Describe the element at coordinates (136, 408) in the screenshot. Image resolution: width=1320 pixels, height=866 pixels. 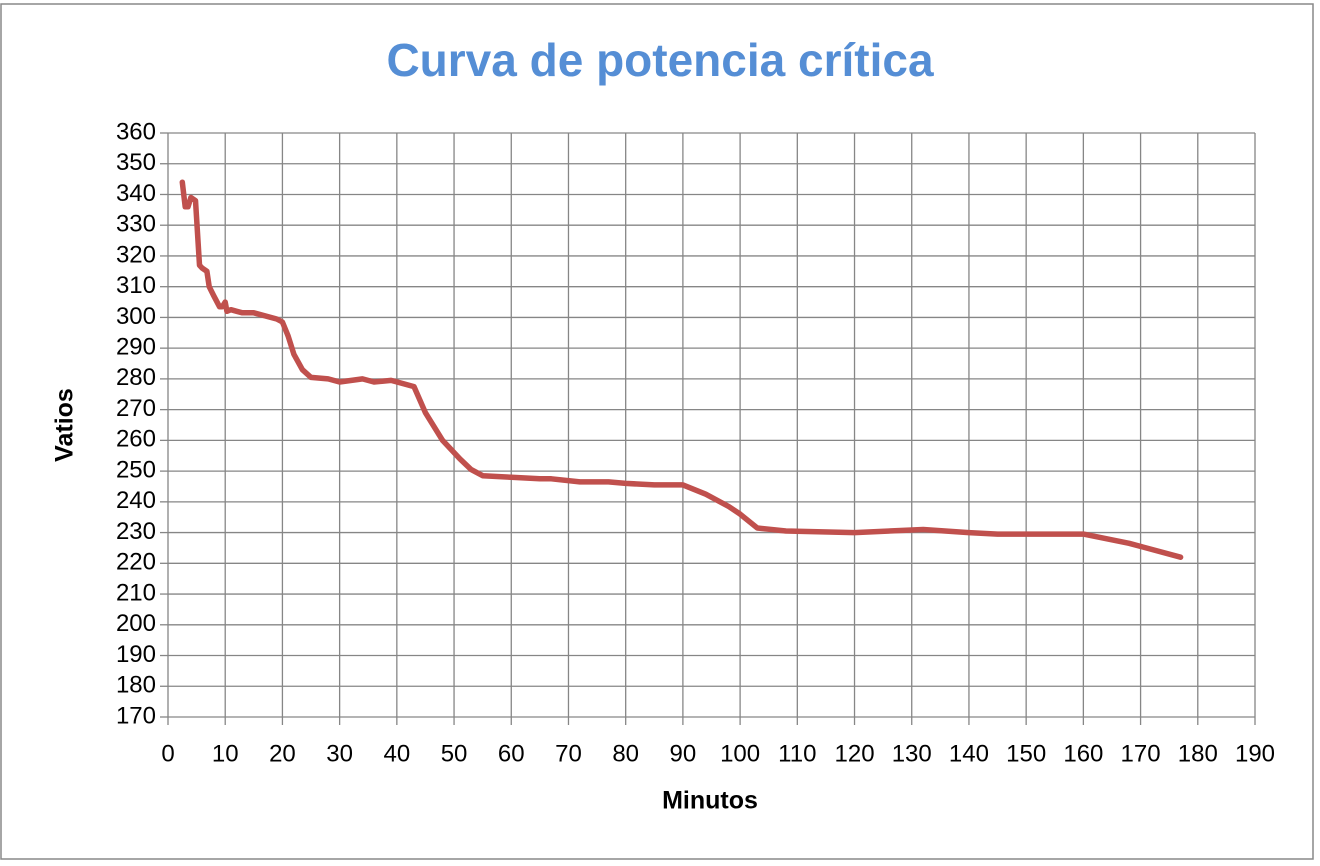
I see `y-tick-label: 270` at that location.